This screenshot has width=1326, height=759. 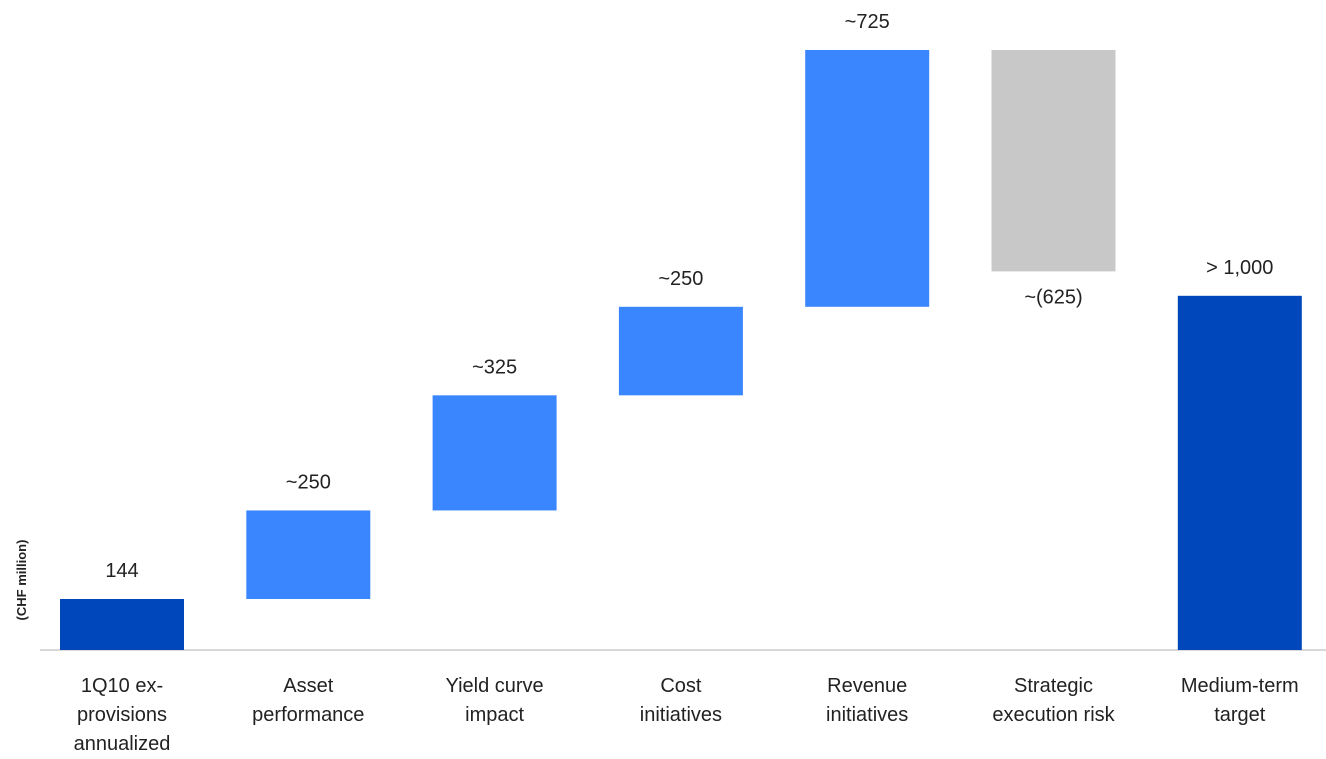 What do you see at coordinates (494, 700) in the screenshot?
I see `x-tick-label: Yield curve impact` at bounding box center [494, 700].